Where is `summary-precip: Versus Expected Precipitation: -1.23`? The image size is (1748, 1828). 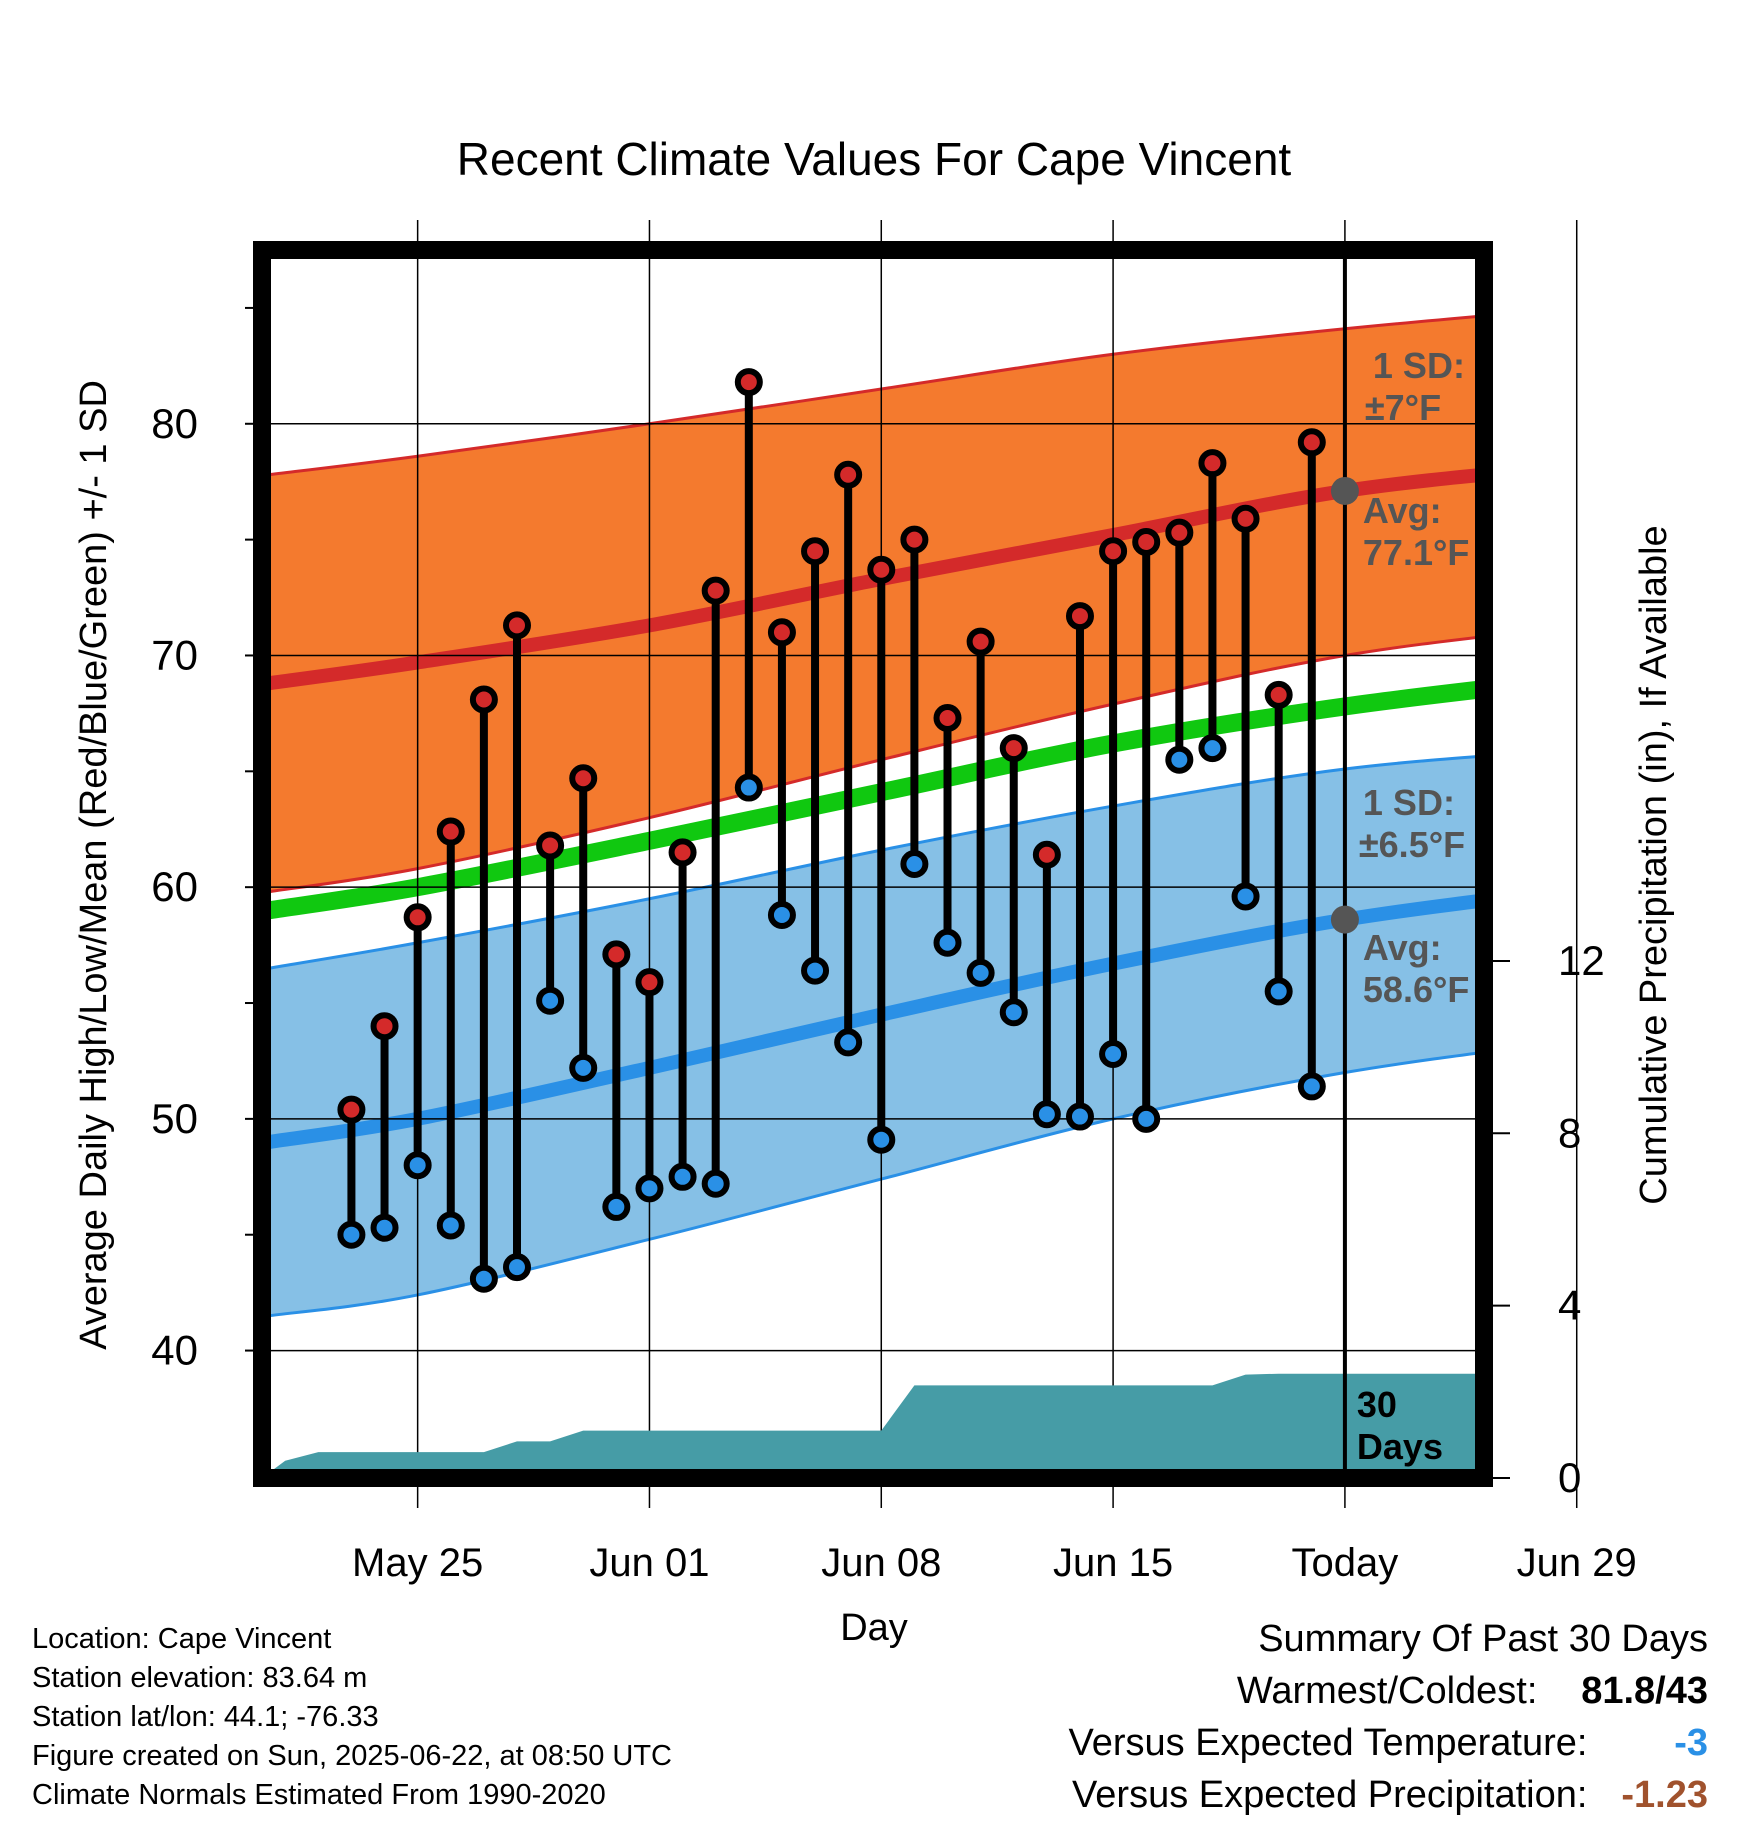
summary-precip: Versus Expected Precipitation: -1.23 is located at coordinates (1390, 1795).